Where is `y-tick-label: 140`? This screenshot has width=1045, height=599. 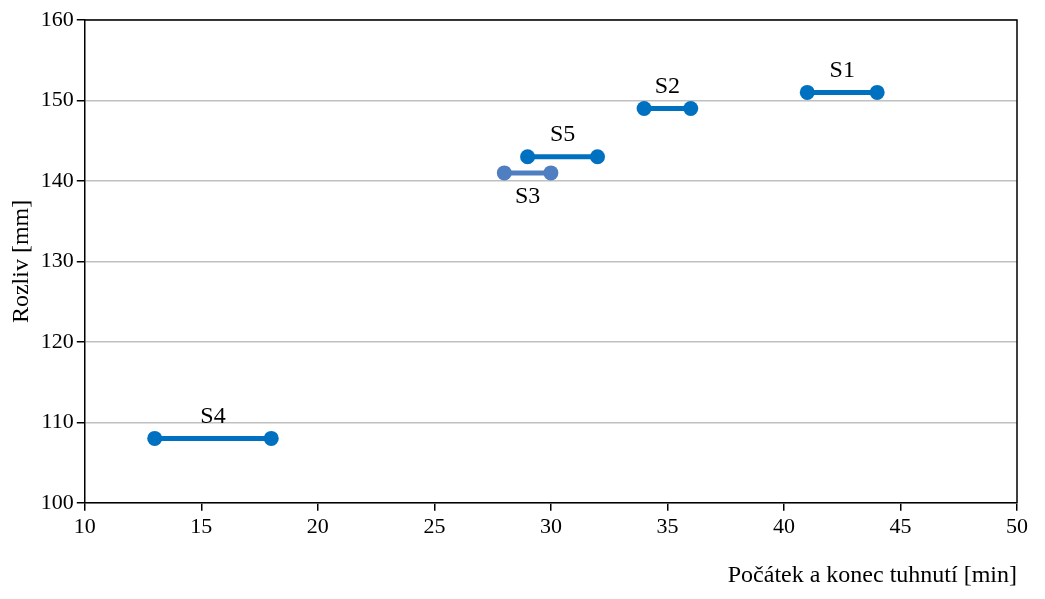 y-tick-label: 140 is located at coordinates (57, 179).